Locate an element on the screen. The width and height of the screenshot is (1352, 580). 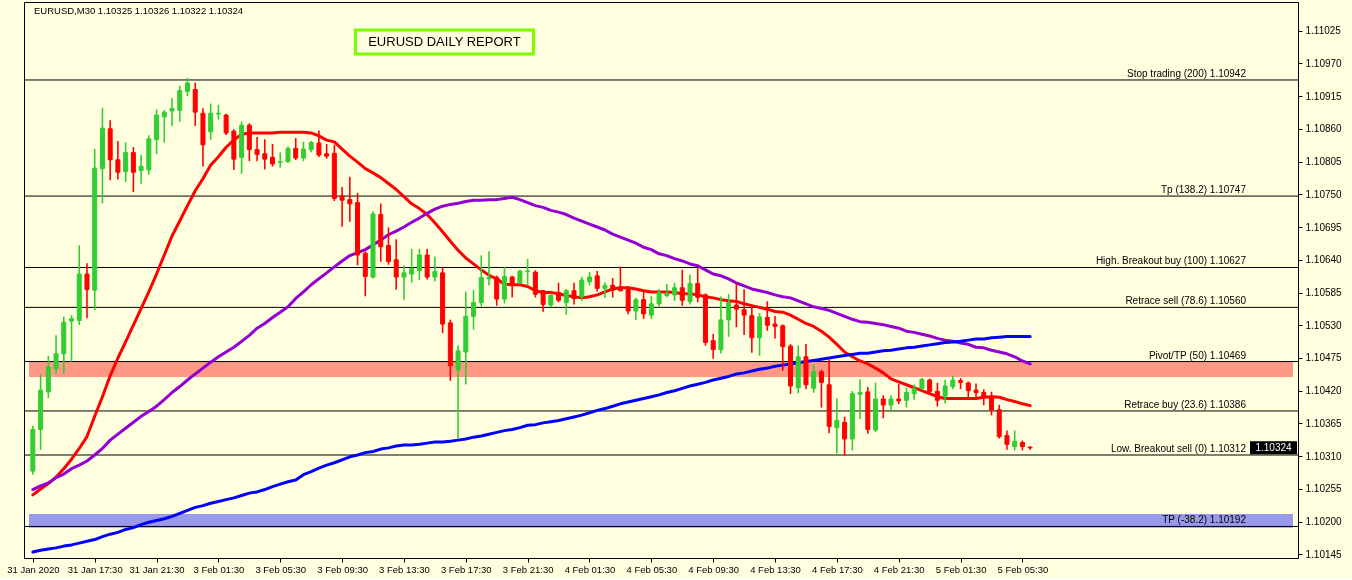
x-tick-label: 3 Feb 09:30 is located at coordinates (342, 569).